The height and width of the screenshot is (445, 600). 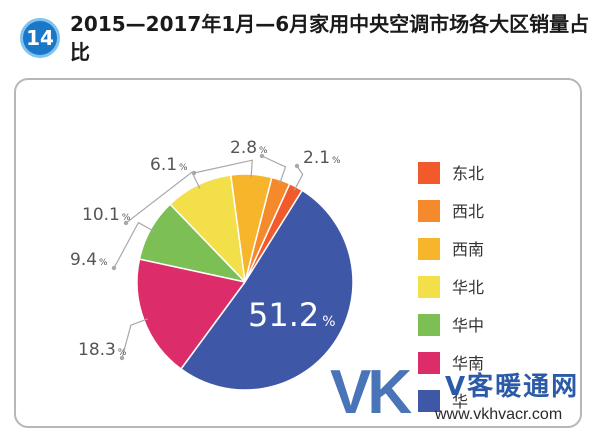 I want to click on data-label-3: 10.1%, so click(x=106, y=215).